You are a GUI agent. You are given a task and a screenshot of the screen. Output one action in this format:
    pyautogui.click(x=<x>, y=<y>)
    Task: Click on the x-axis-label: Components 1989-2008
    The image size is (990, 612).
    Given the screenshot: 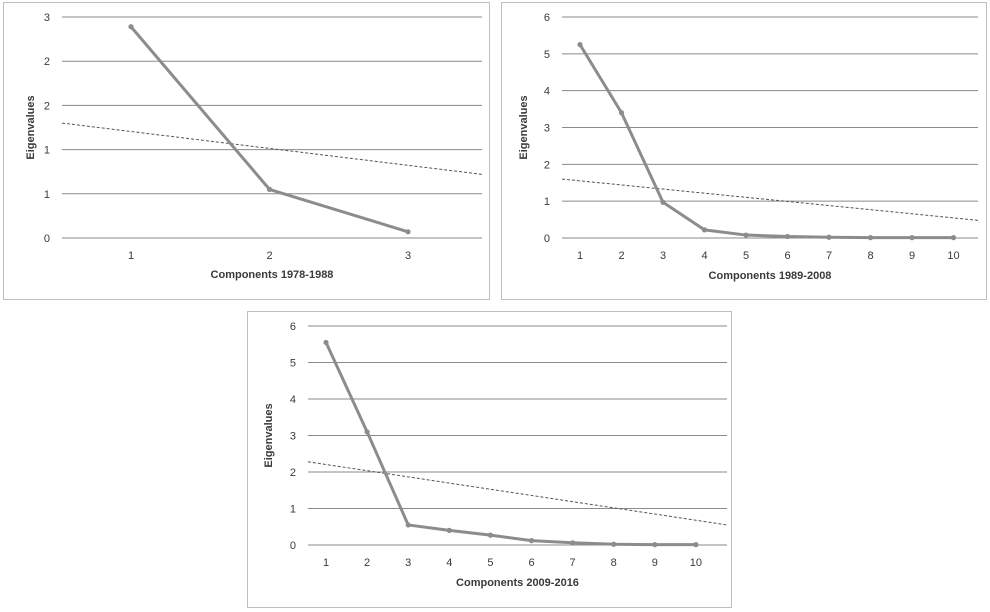 What is the action you would take?
    pyautogui.click(x=770, y=276)
    